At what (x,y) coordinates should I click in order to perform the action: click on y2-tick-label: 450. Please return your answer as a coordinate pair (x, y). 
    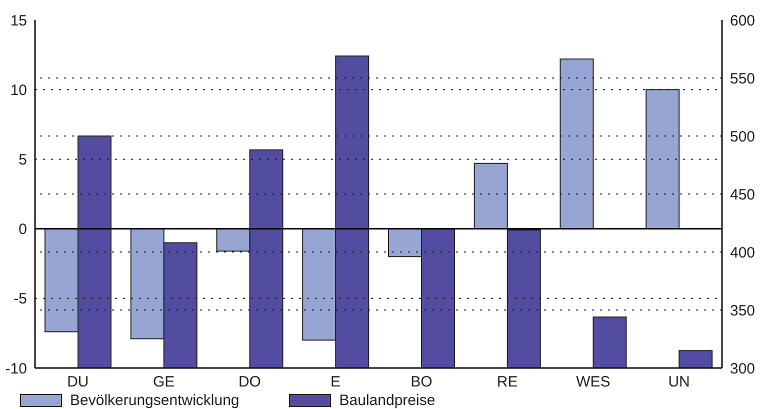
    Looking at the image, I should click on (743, 195).